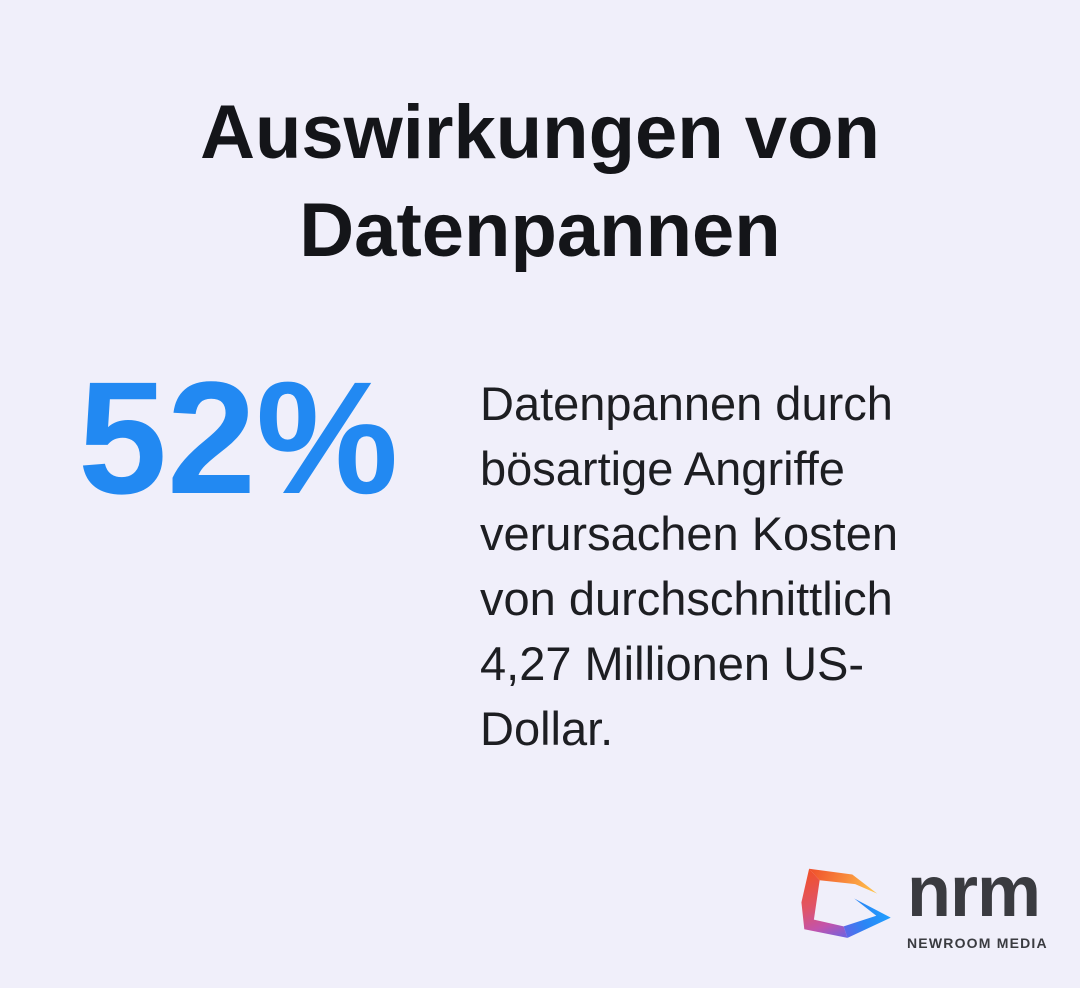 Image resolution: width=1080 pixels, height=988 pixels. I want to click on nrm-logo-text: nrm NEWROOM MEDIA, so click(977, 903).